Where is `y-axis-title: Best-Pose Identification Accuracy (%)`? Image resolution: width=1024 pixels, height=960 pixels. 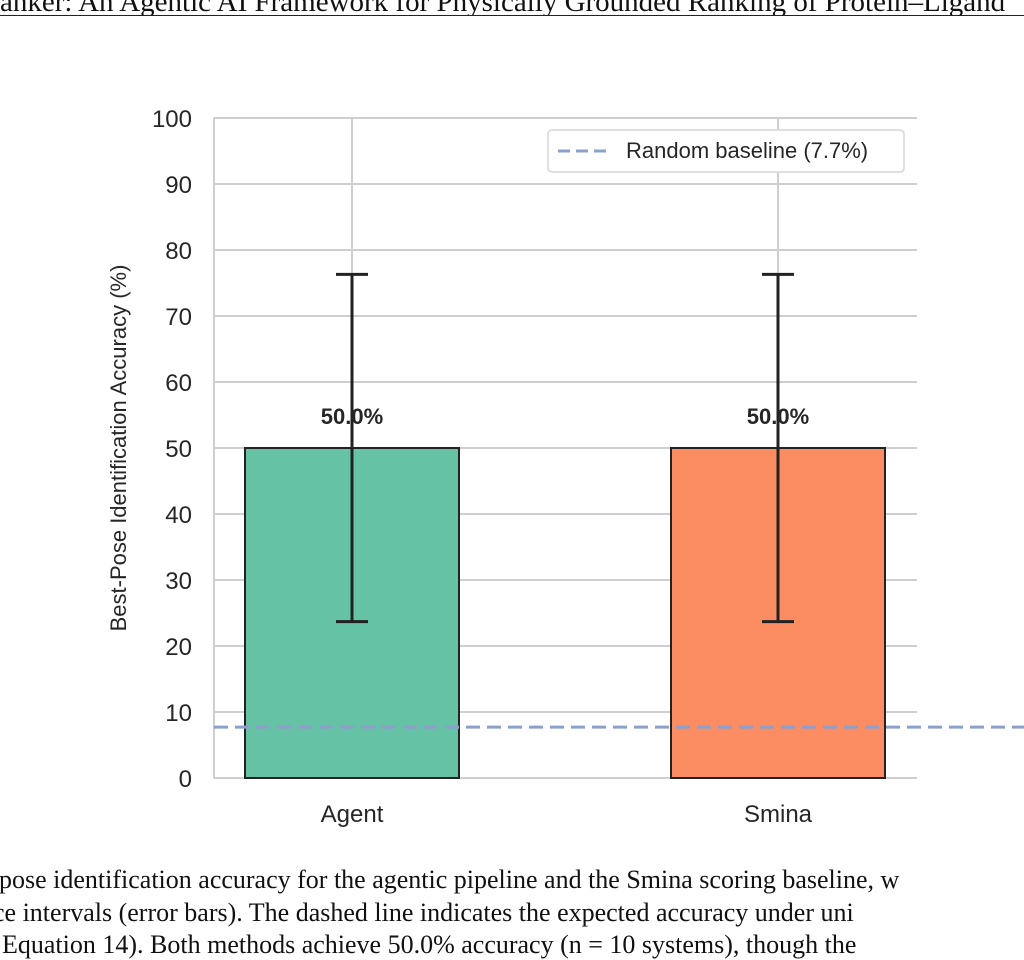 y-axis-title: Best-Pose Identification Accuracy (%) is located at coordinates (118, 448).